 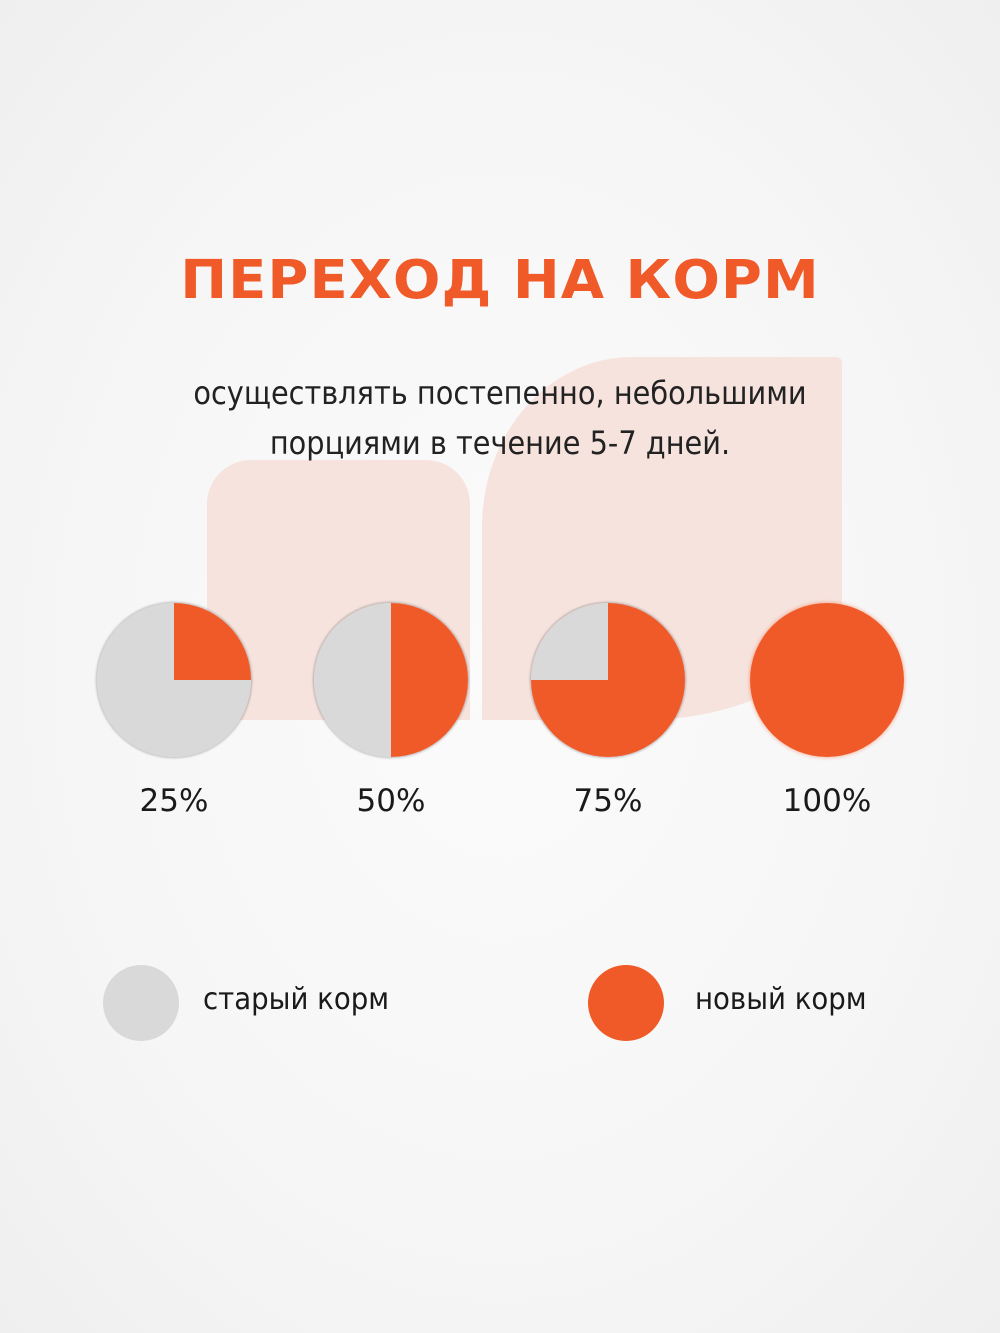 I want to click on subtitle-line-2: порциями в течение 5-7 дней., so click(x=500, y=443).